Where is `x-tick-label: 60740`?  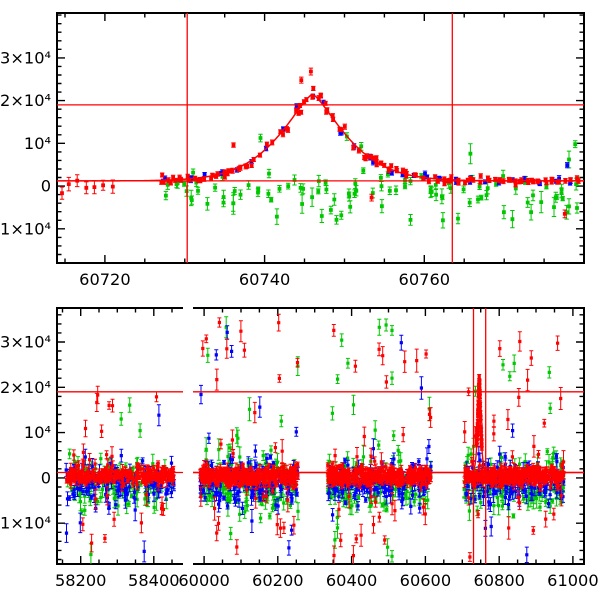 x-tick-label: 60740 is located at coordinates (265, 279).